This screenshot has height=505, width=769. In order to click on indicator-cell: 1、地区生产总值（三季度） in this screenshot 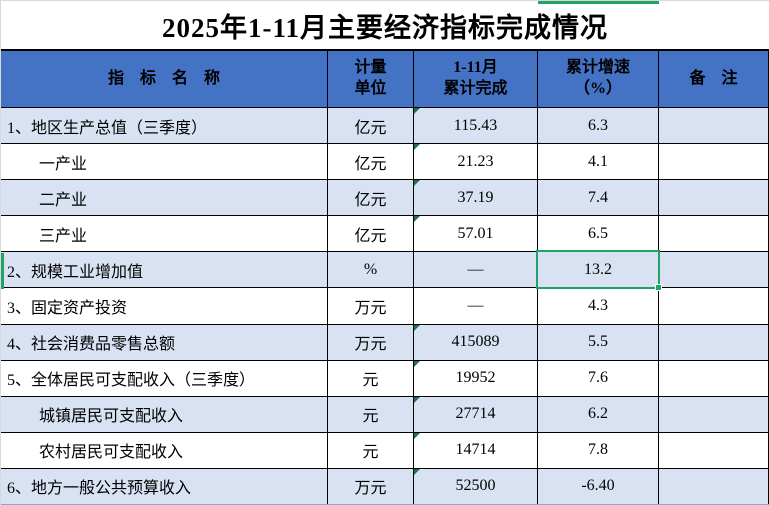, I will do `click(164, 126)`.